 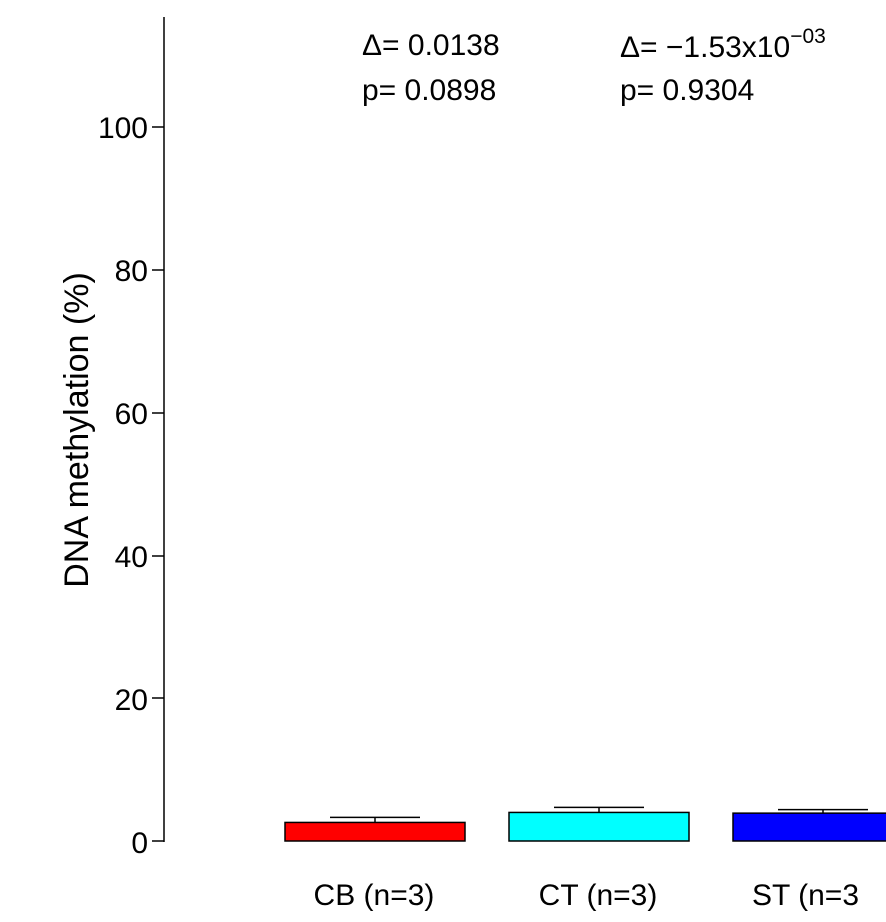 What do you see at coordinates (598, 895) in the screenshot?
I see `x-label-ct: CT (n=3)` at bounding box center [598, 895].